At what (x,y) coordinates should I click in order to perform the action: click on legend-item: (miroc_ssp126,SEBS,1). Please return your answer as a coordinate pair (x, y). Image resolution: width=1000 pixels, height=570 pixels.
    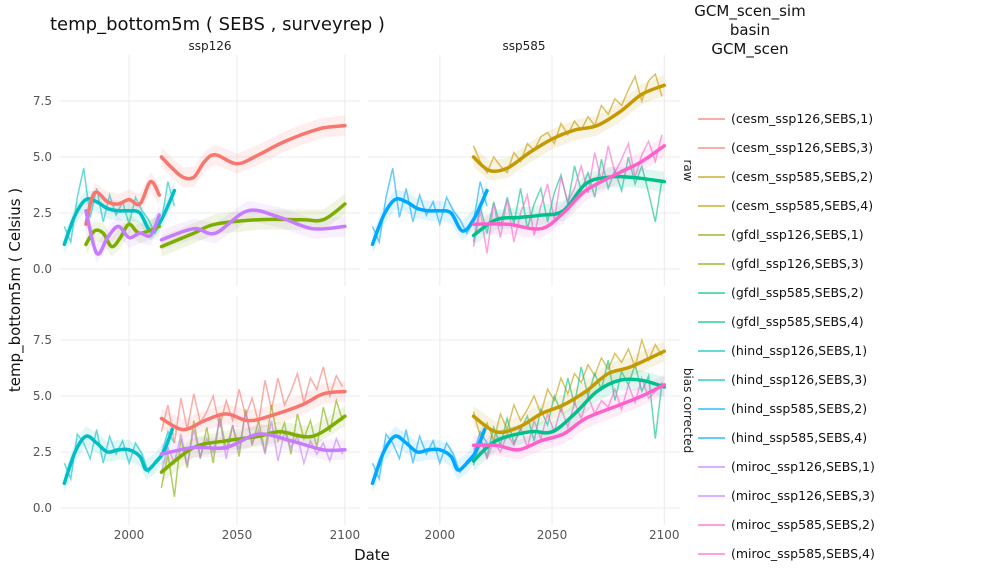
    Looking at the image, I should click on (786, 466).